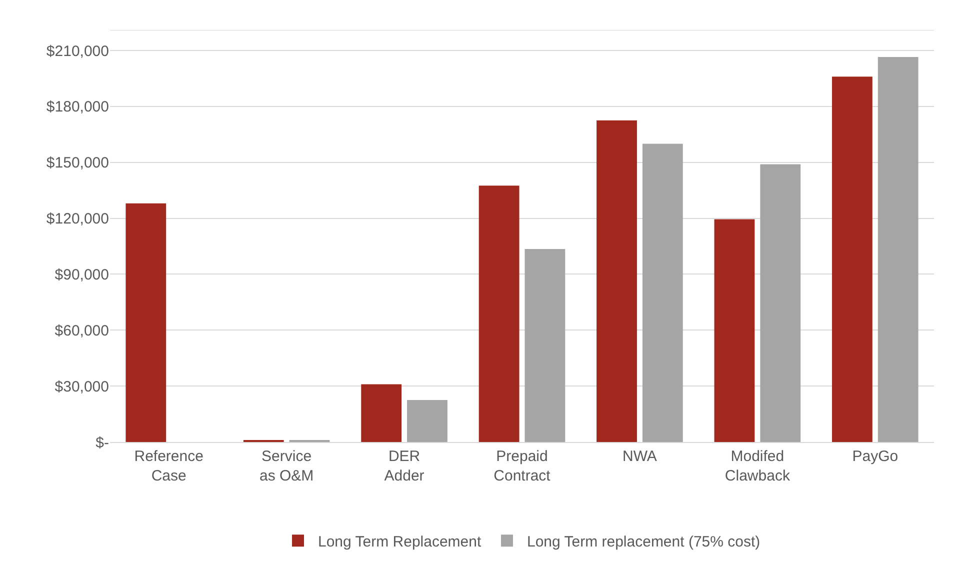  What do you see at coordinates (77, 51) in the screenshot?
I see `y-tick-label: $210,000` at bounding box center [77, 51].